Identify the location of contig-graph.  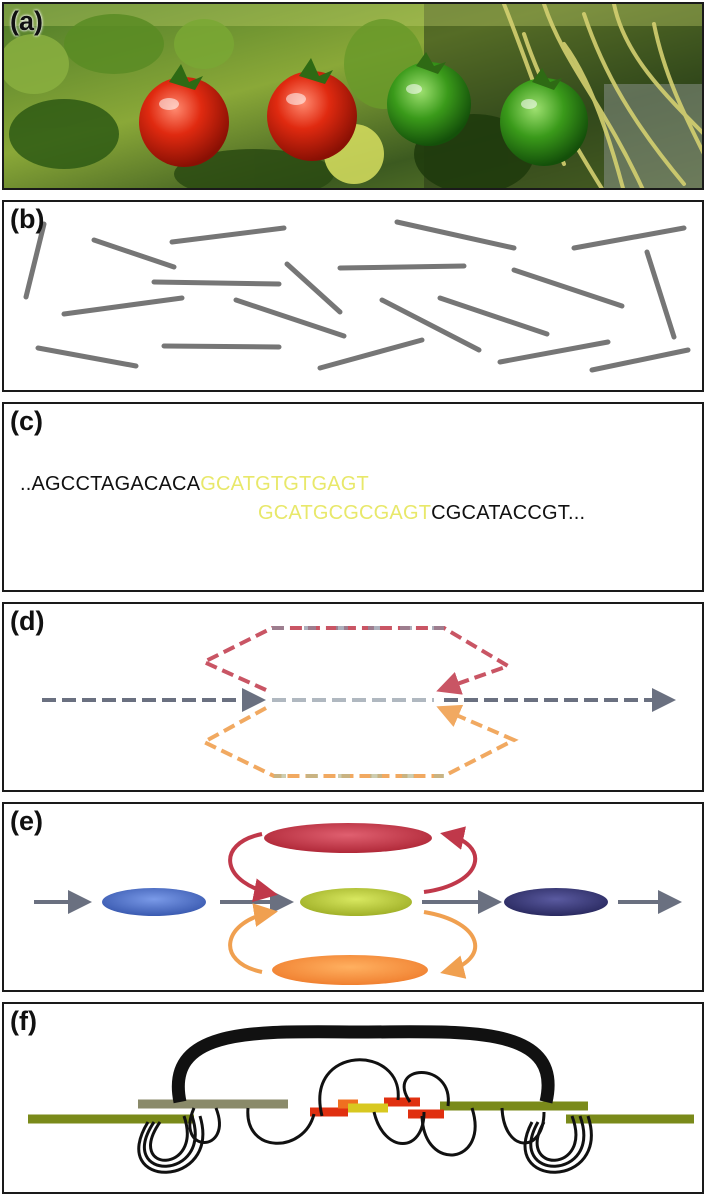
(358, 904).